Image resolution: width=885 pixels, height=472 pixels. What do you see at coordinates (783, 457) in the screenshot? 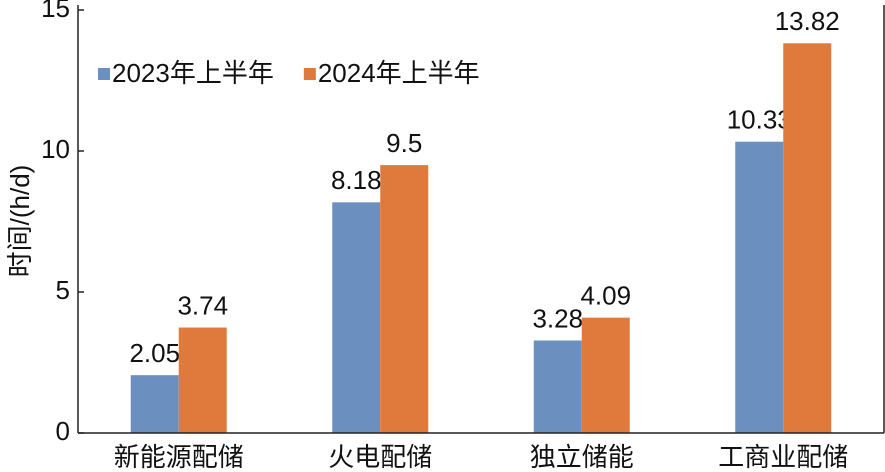
I see `x-tick-label: 工商业配储` at bounding box center [783, 457].